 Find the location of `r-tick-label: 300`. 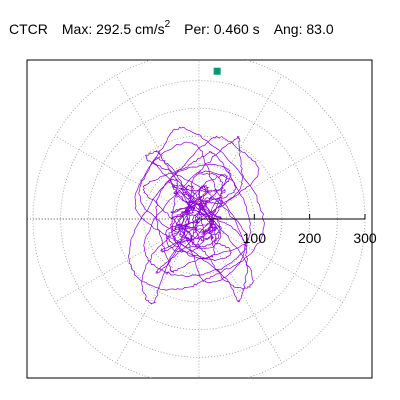

r-tick-label: 300 is located at coordinates (365, 238).